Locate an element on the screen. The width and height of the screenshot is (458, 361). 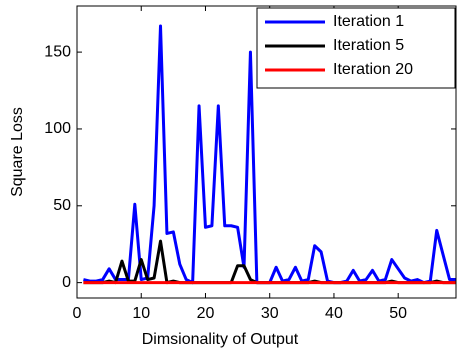
y-tick-label: 0 is located at coordinates (66, 282).